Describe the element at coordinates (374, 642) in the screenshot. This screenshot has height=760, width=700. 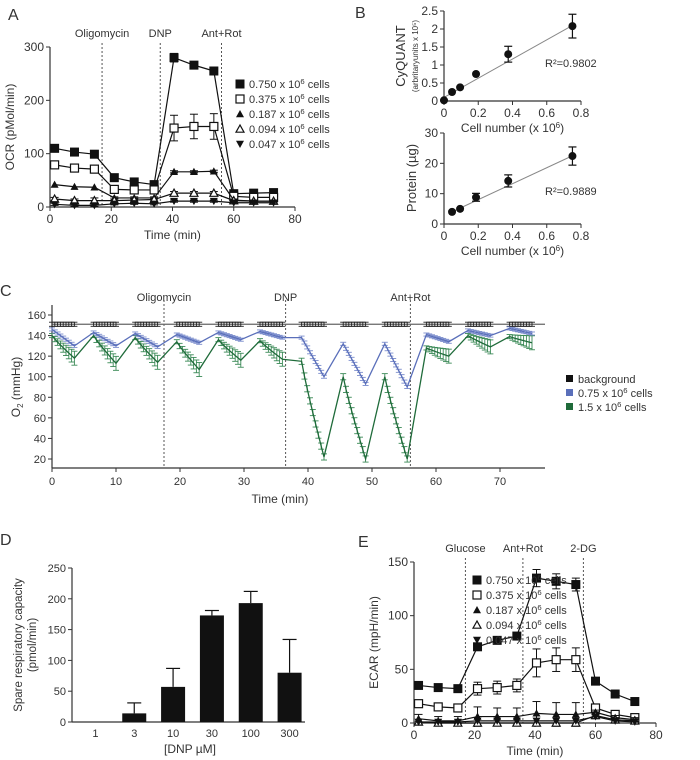
I see `y-axis-title: ECAR (mpH/min)` at that location.